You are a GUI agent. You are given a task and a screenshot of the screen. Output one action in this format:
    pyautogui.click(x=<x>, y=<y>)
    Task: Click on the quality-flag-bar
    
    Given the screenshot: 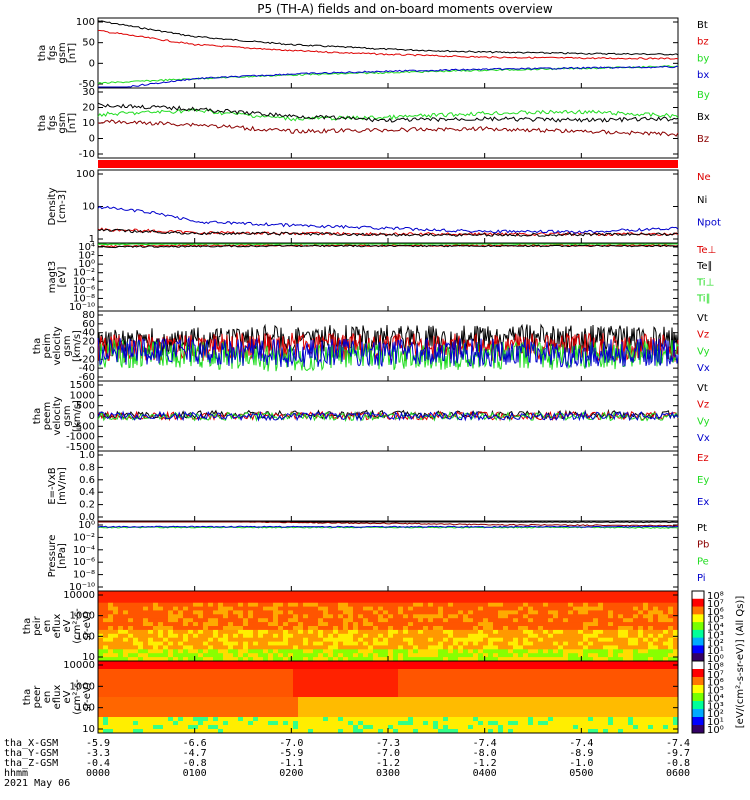 What is the action you would take?
    pyautogui.click(x=388, y=164)
    